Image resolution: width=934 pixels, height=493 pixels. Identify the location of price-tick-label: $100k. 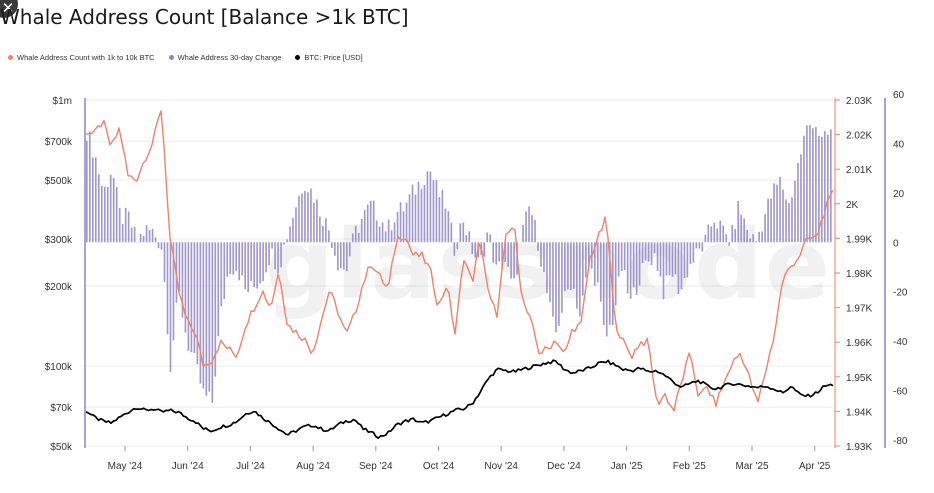
(59, 367).